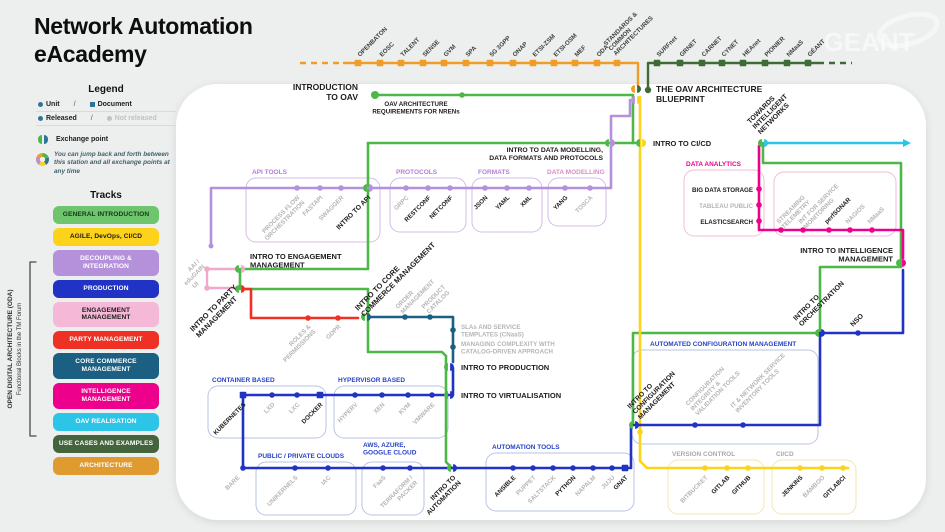 This screenshot has height=532, width=945. What do you see at coordinates (631, 425) in the screenshot?
I see `exchange-left-intro-config-mgmt` at bounding box center [631, 425].